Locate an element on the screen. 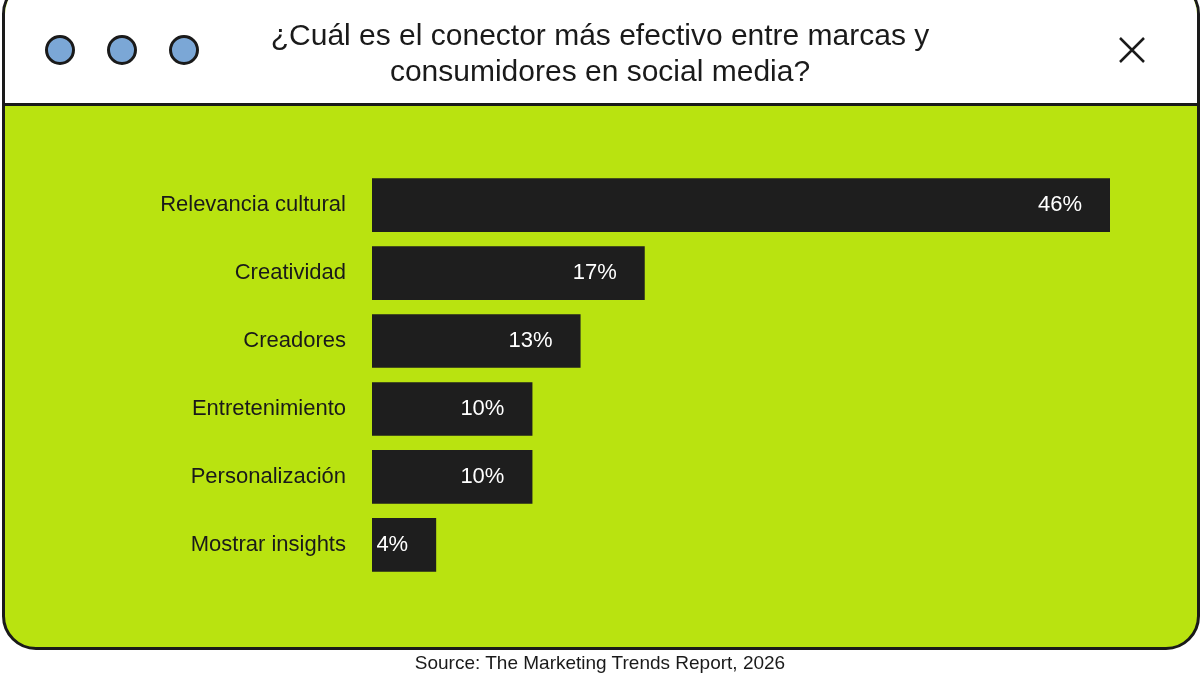 This screenshot has width=1200, height=675. chart-title: ¿Cuál es el conector más efectivo entre marcas y consumidores en social media? is located at coordinates (600, 53).